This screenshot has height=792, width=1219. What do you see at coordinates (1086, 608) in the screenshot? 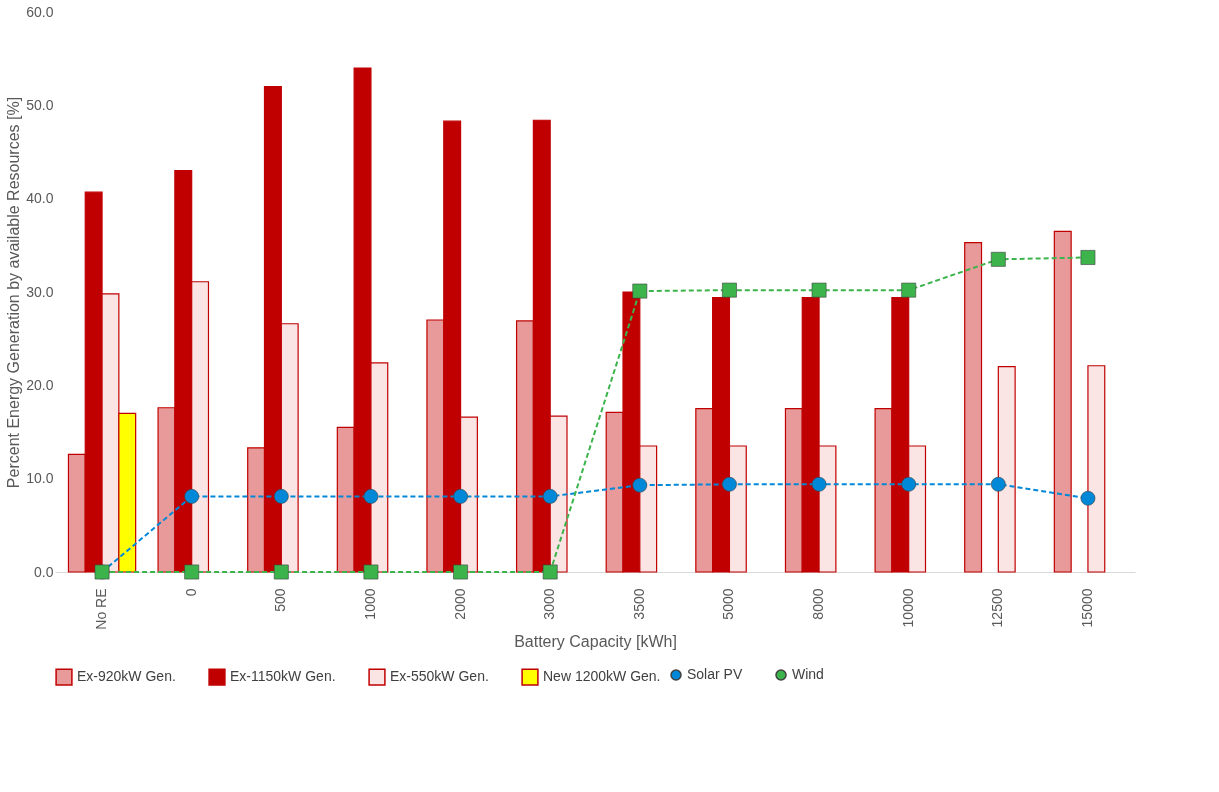
I see `x-tick-label: 15000` at bounding box center [1086, 608].